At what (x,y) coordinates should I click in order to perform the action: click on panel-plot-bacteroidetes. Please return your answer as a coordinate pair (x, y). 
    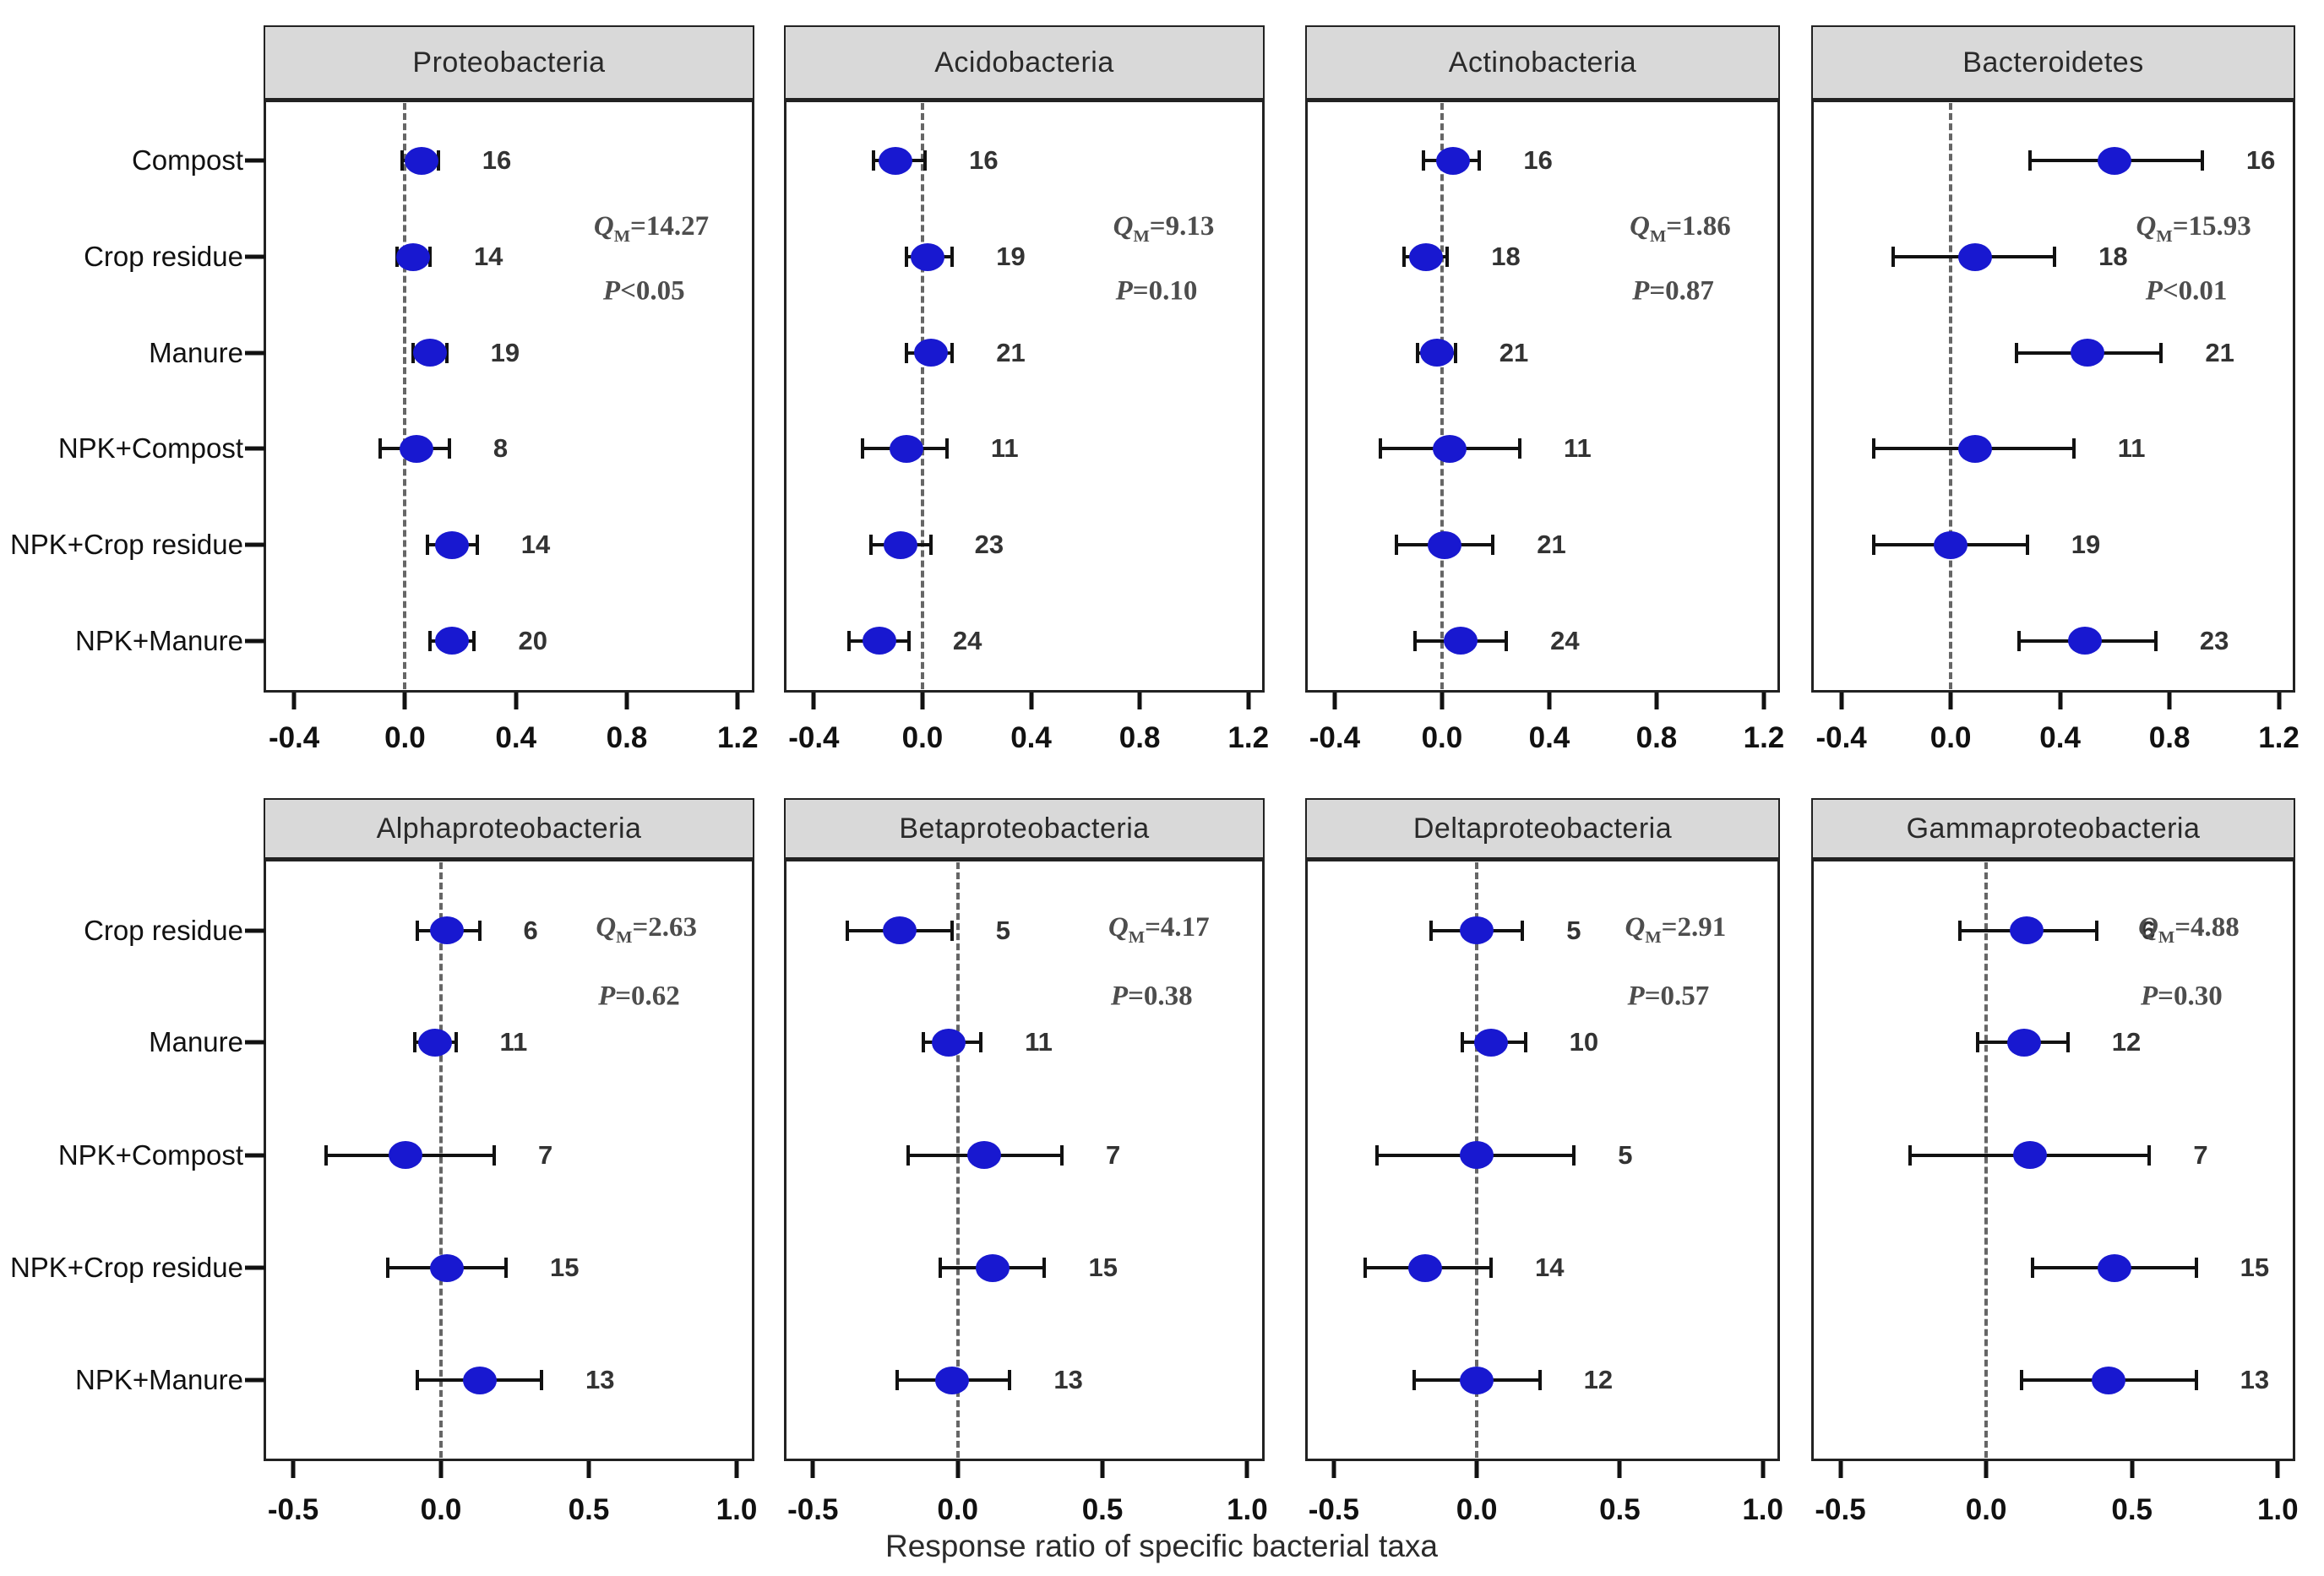
    Looking at the image, I should click on (2053, 396).